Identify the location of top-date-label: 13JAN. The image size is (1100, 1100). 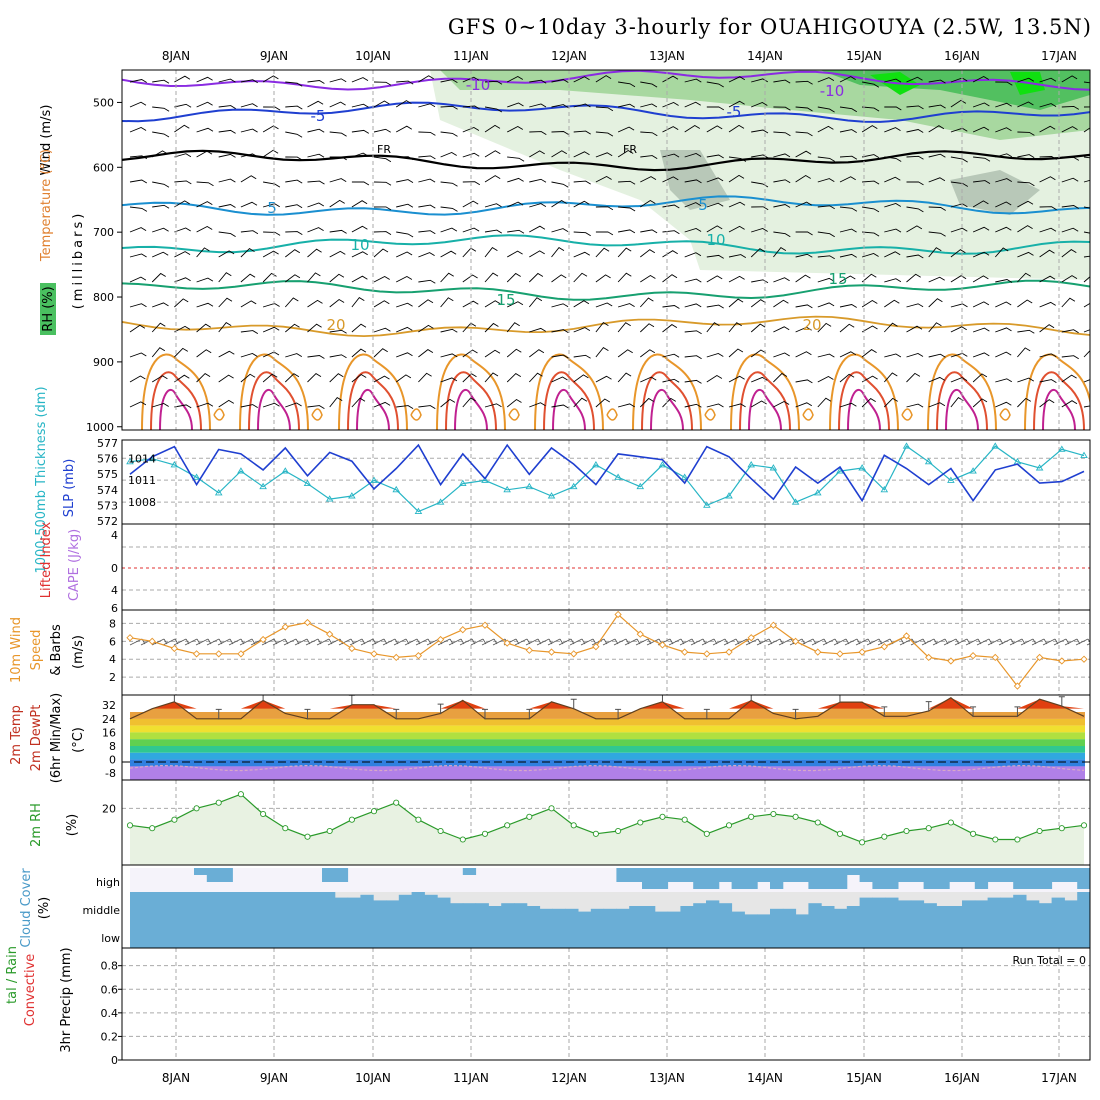
(667, 56).